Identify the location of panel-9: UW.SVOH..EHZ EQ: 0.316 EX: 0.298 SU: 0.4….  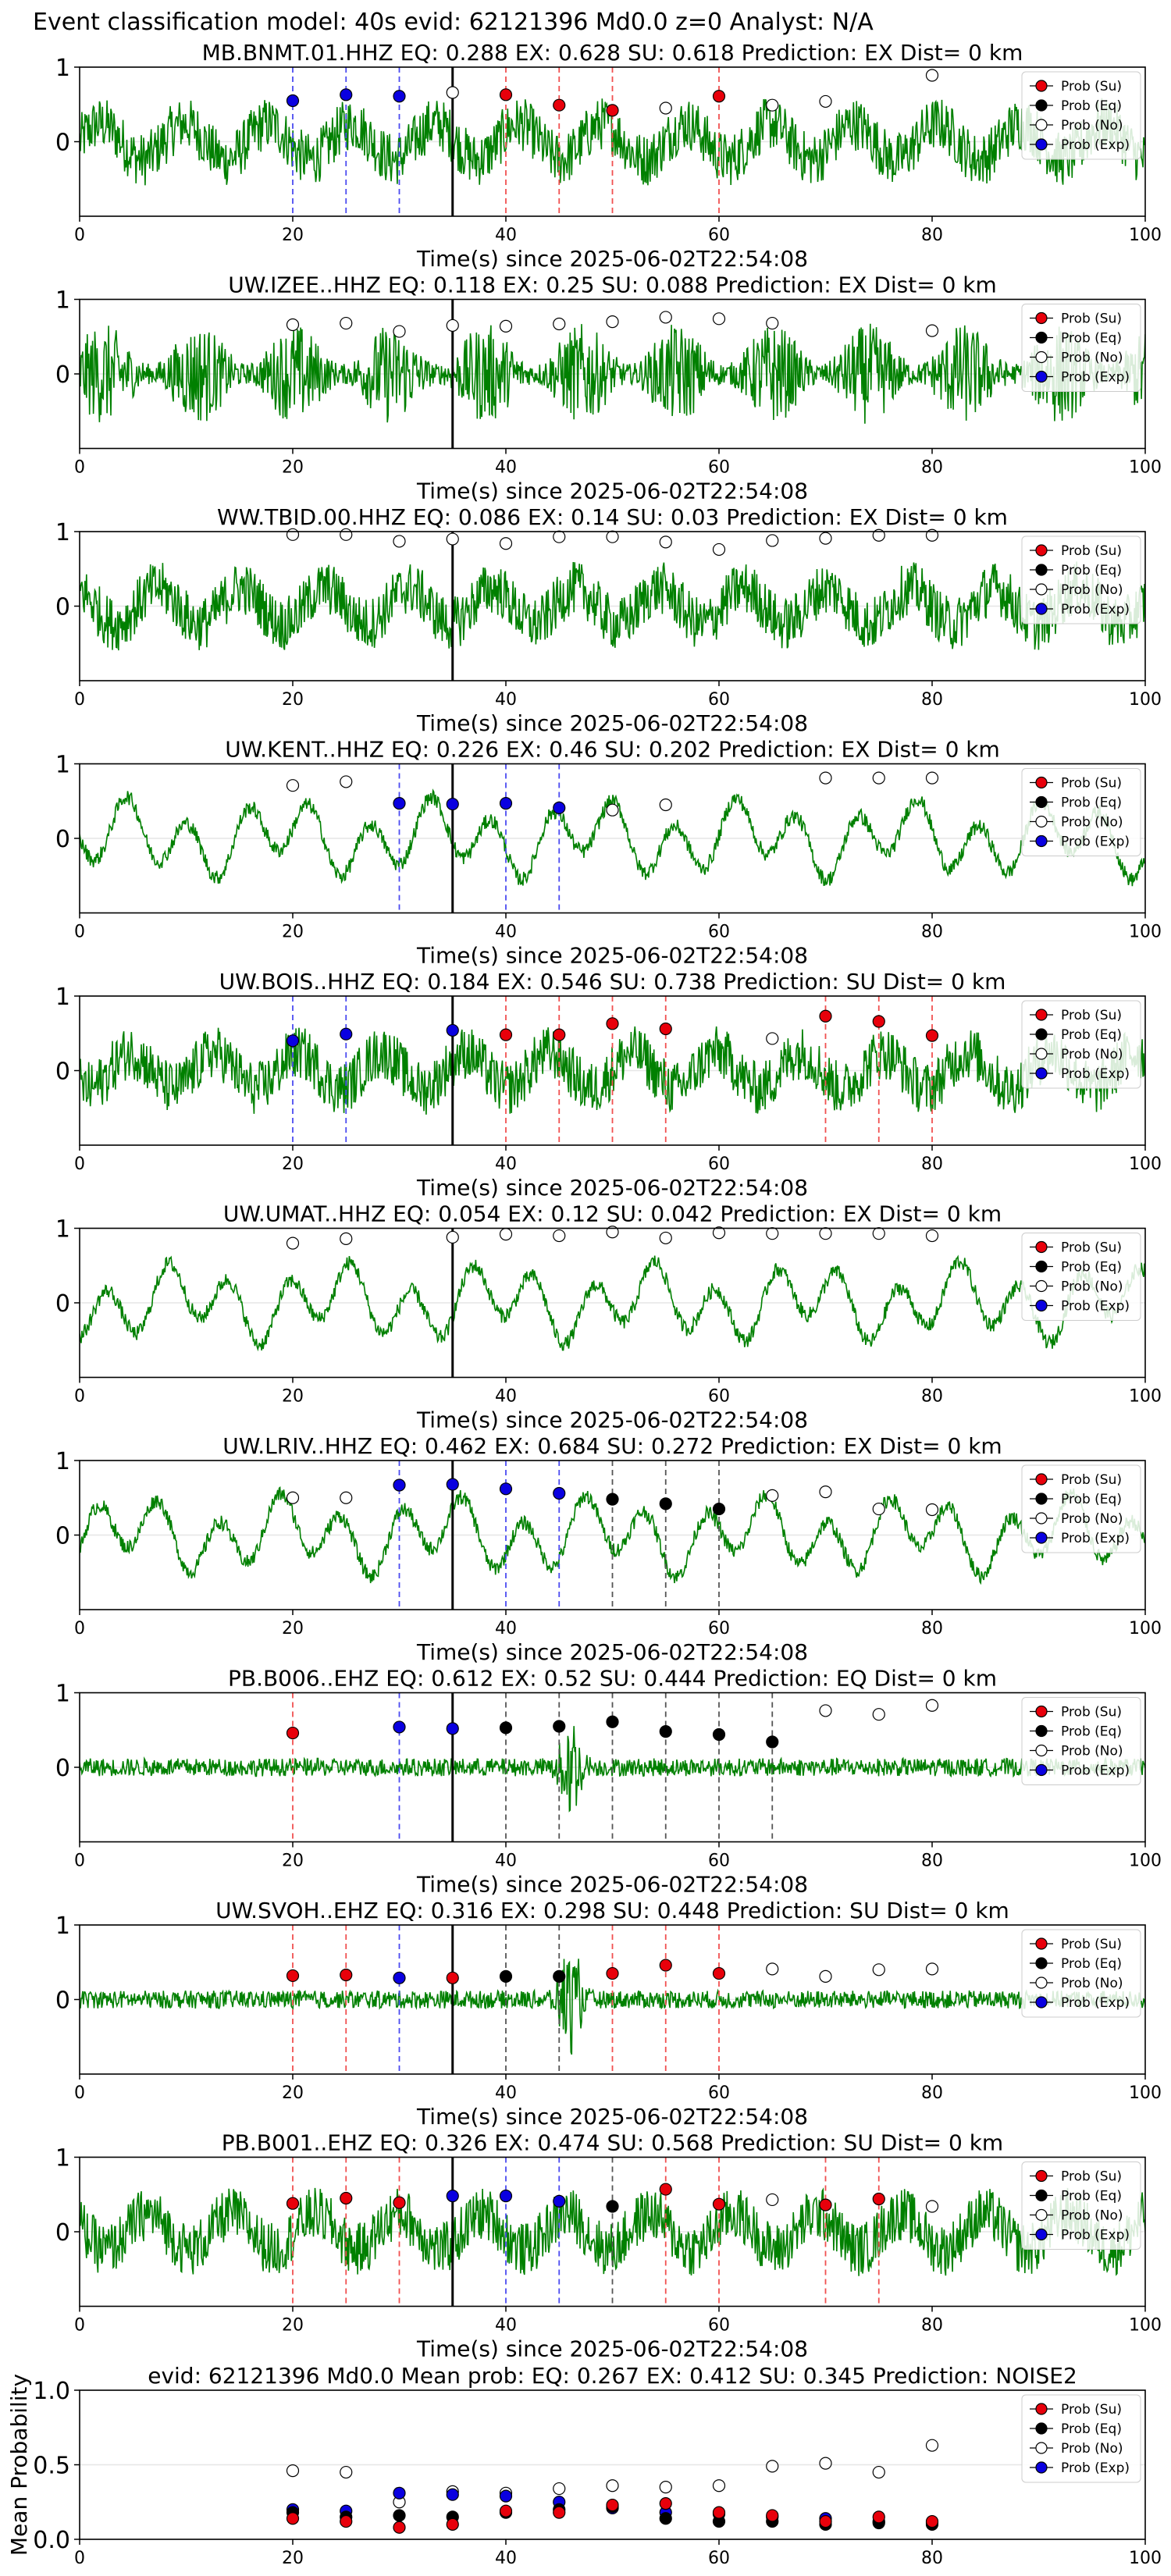
(608, 2013).